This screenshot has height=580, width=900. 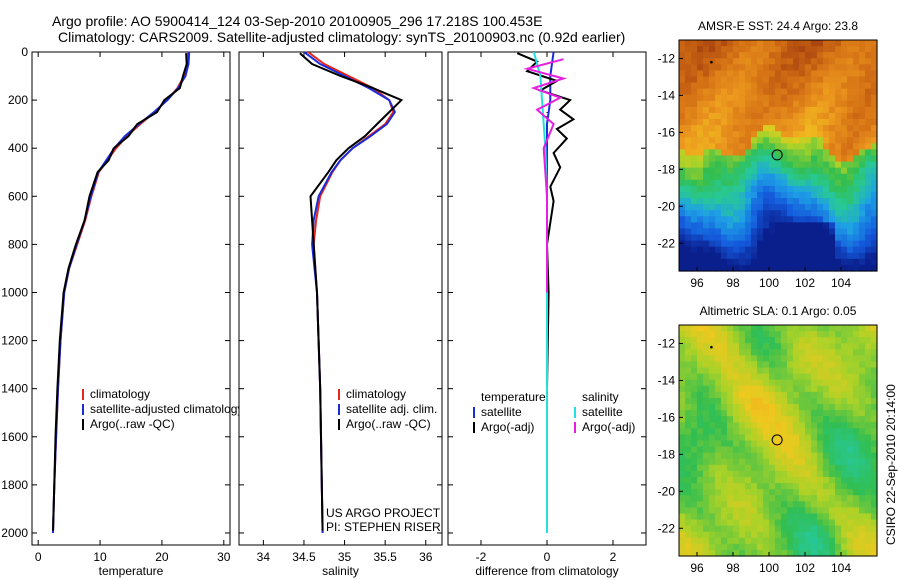 What do you see at coordinates (351, 291) in the screenshot?
I see `series-line-argo-raw-qc-` at bounding box center [351, 291].